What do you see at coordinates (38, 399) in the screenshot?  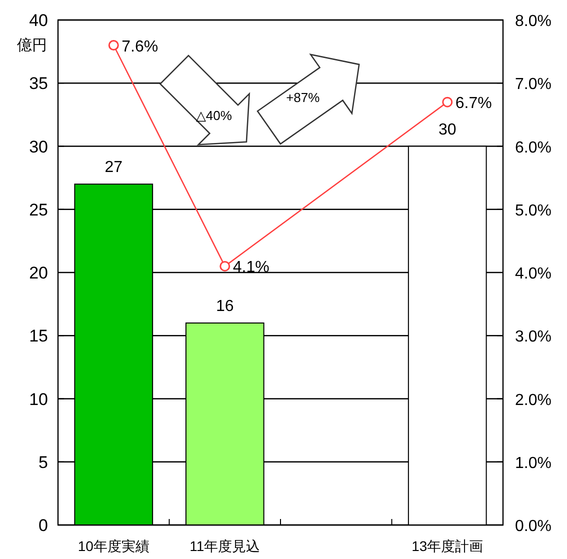 I see `y-tick-label: 10` at bounding box center [38, 399].